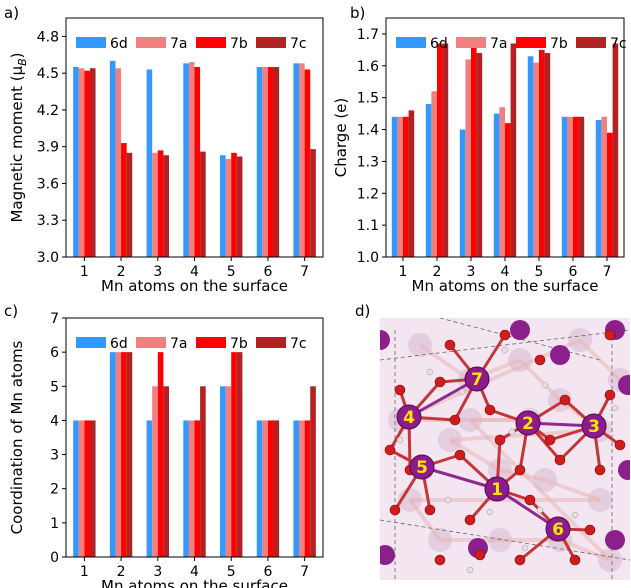  What do you see at coordinates (84, 572) in the screenshot?
I see `x-tick-label: 1` at bounding box center [84, 572].